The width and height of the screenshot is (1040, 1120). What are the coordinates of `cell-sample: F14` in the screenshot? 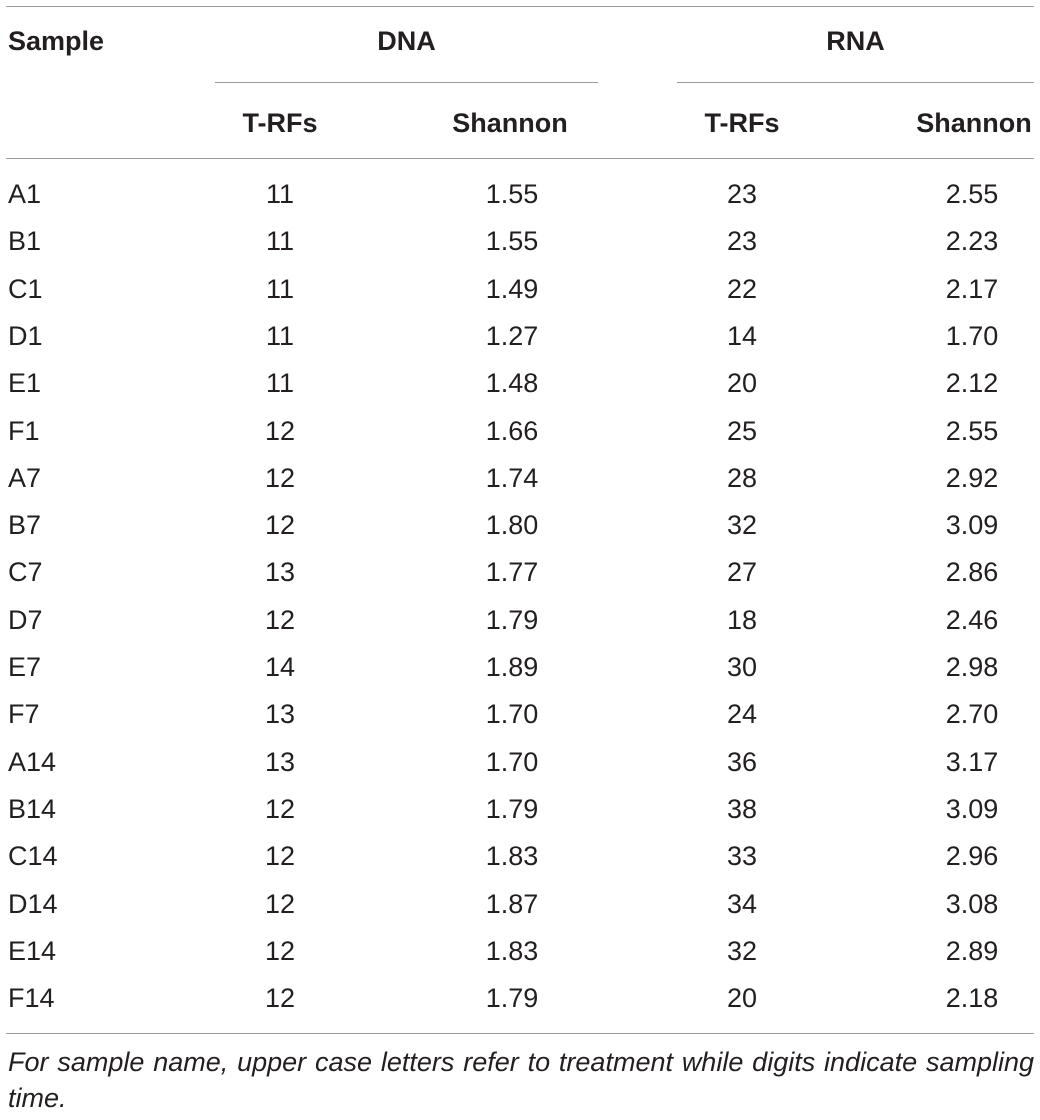 It's located at (31, 998).